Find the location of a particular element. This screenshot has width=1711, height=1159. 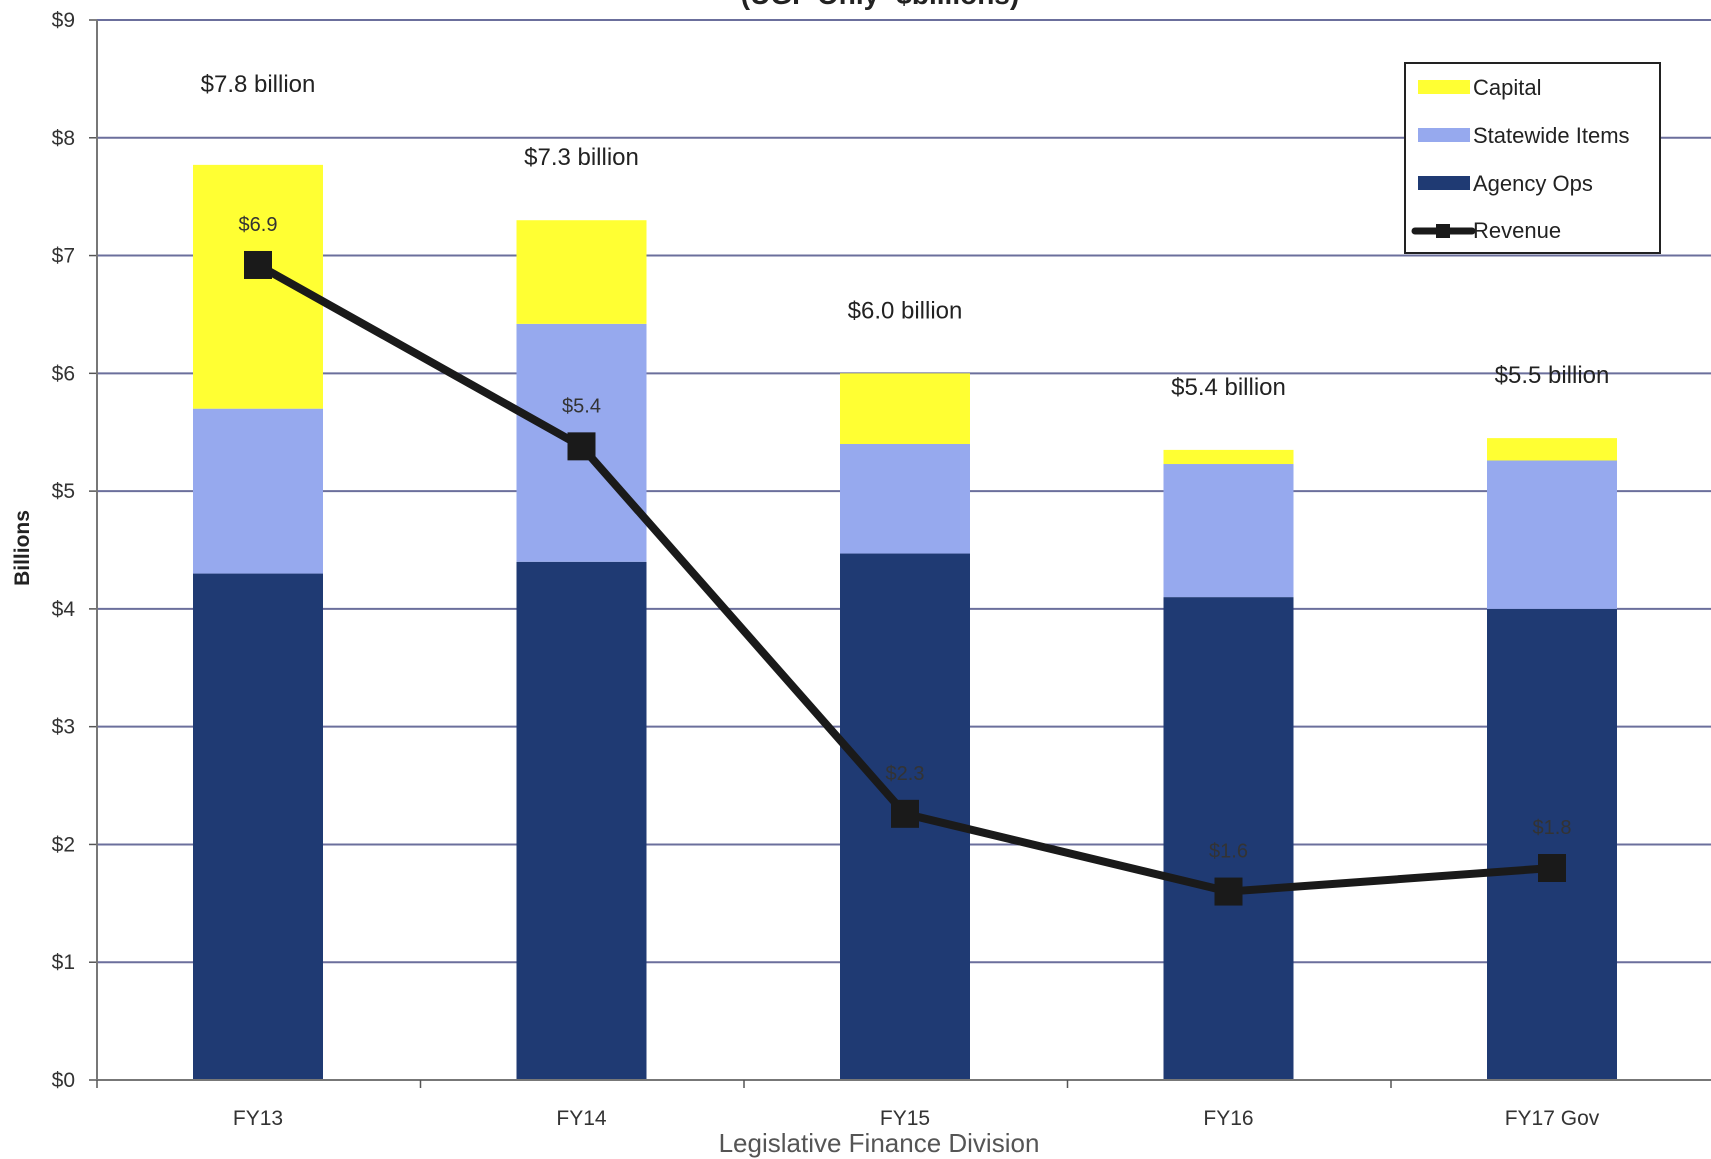

x-tick-label: FY15 is located at coordinates (905, 1118).